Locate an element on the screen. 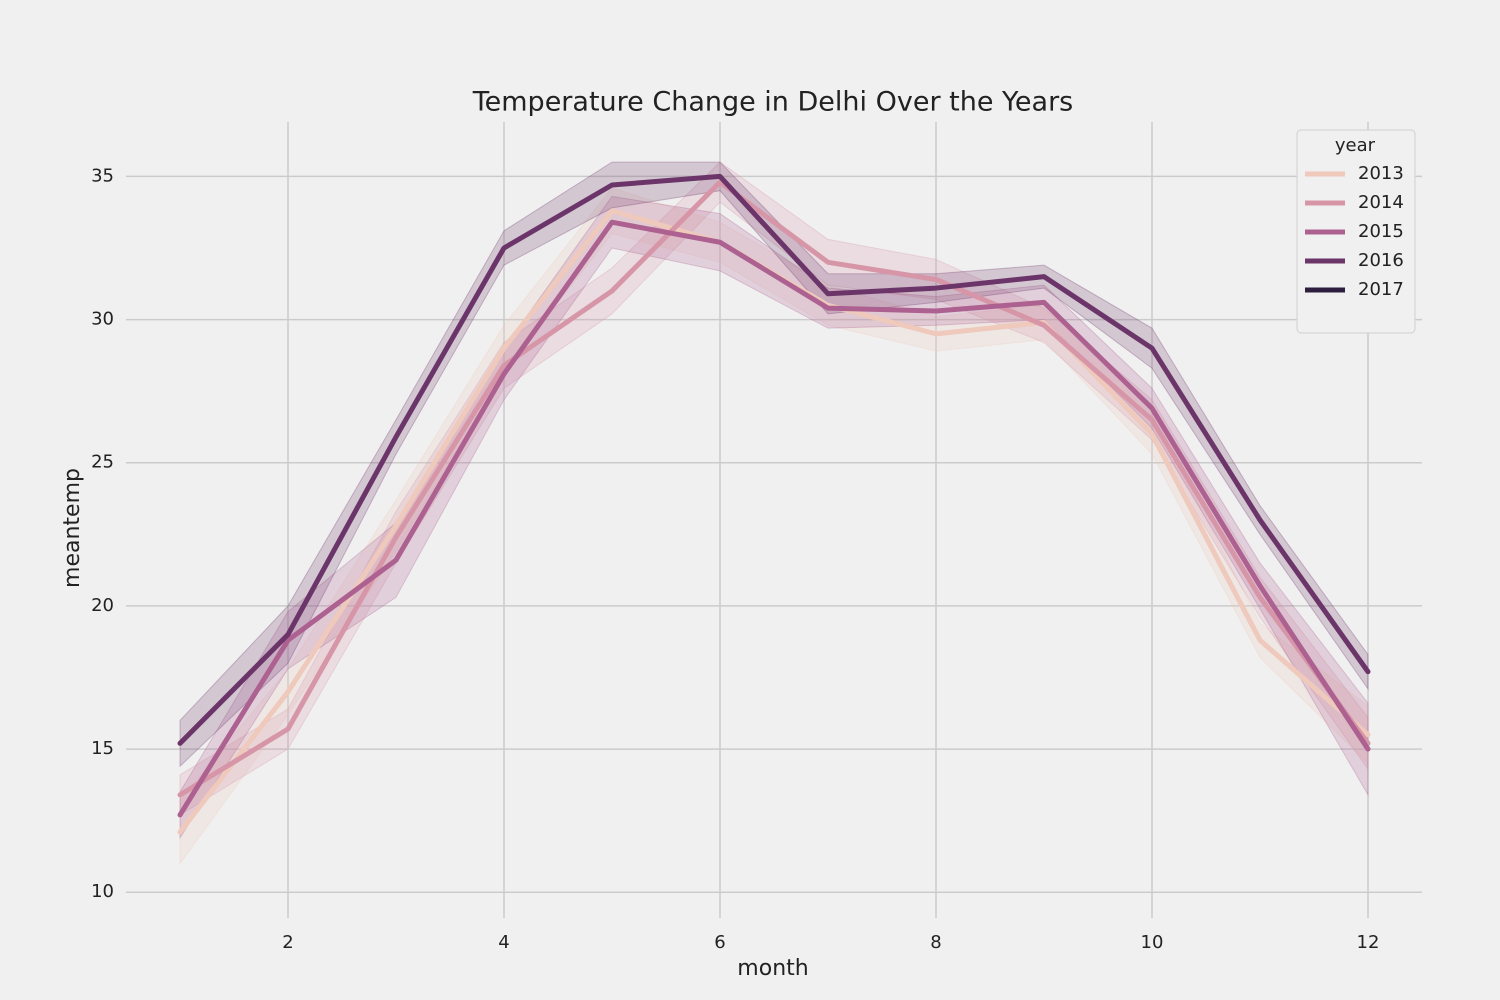 Image resolution: width=1500 pixels, height=1000 pixels. y-tick-label: 35 is located at coordinates (102, 175).